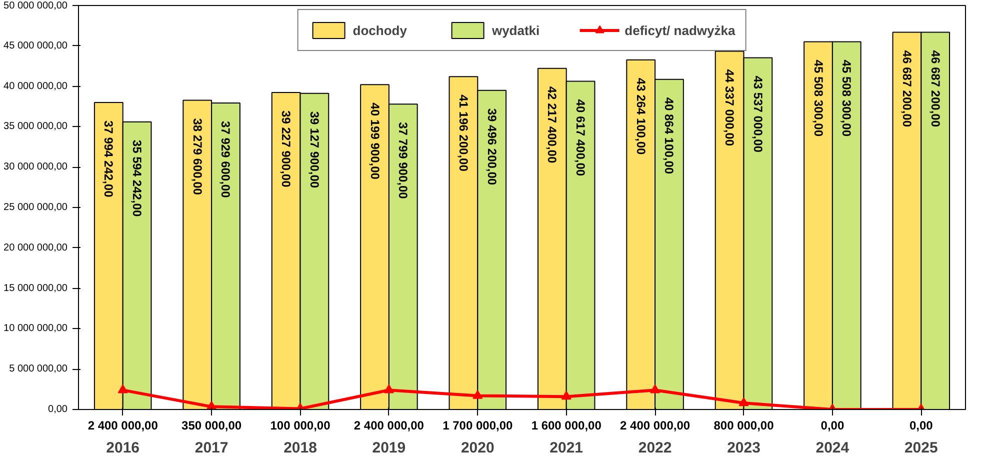  I want to click on data-label: 37 994 242,00, so click(109, 159).